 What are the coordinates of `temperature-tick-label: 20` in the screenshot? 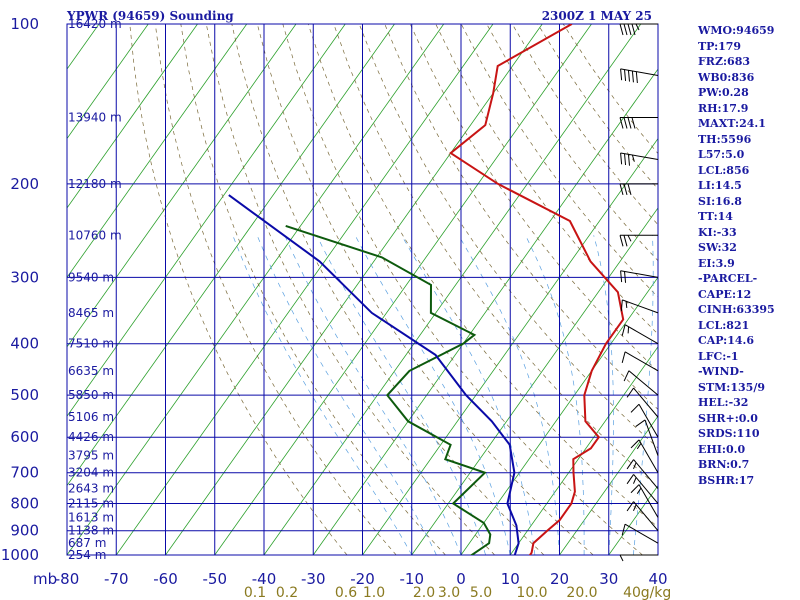 It's located at (559, 579).